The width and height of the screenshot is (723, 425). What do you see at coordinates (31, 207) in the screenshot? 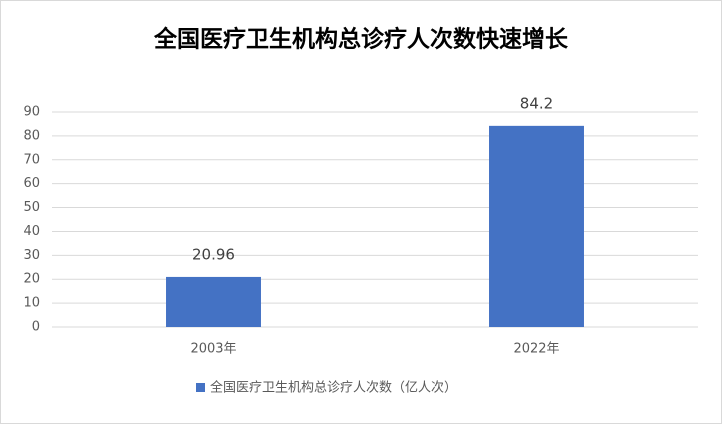
I see `y-tick-label: 50` at bounding box center [31, 207].